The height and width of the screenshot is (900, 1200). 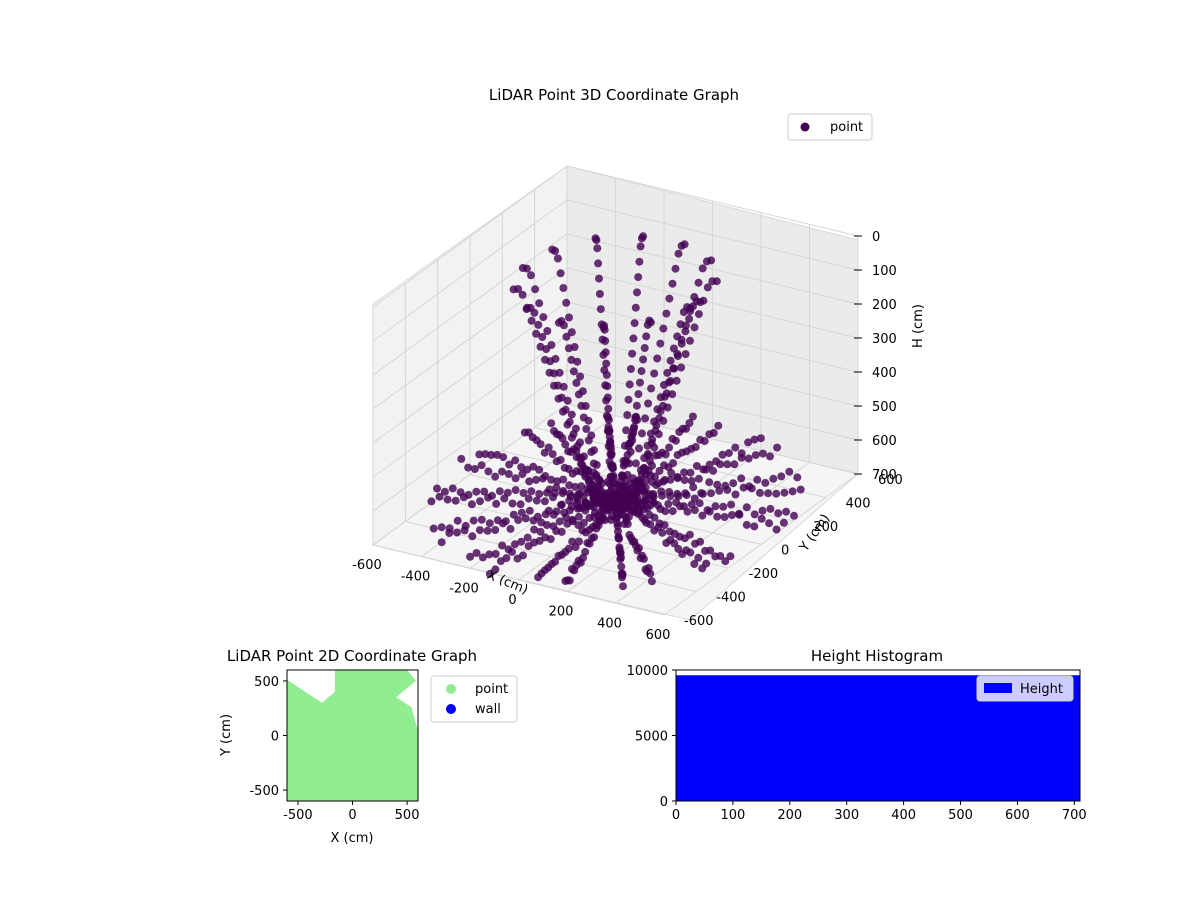 What do you see at coordinates (464, 588) in the screenshot?
I see `x-tick-label-3d: -200` at bounding box center [464, 588].